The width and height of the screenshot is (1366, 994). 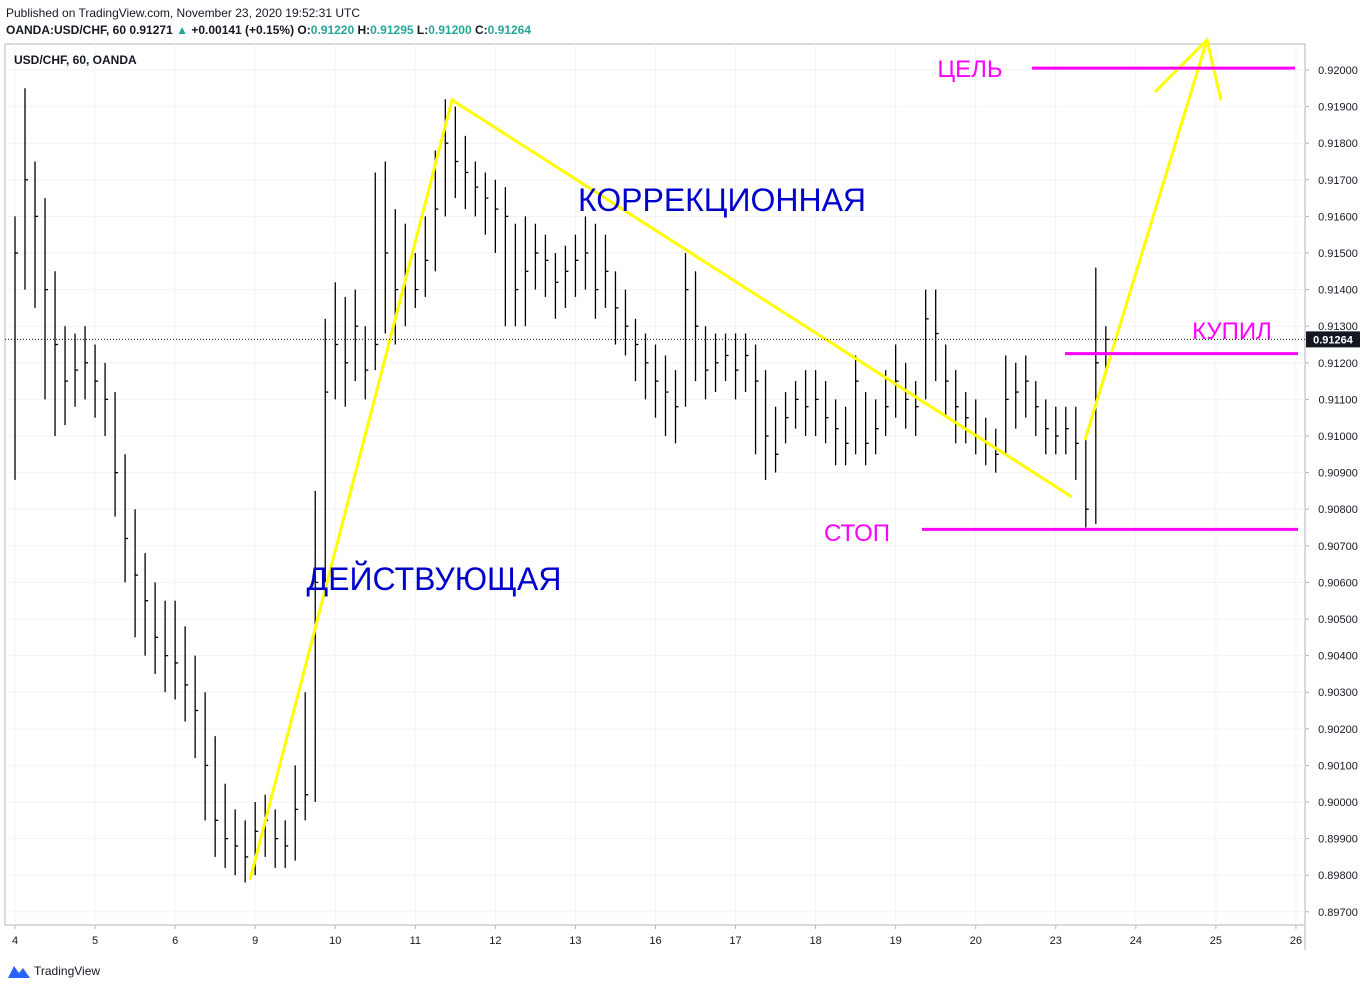 I want to click on last-price-label: 0.91264, so click(x=1333, y=340).